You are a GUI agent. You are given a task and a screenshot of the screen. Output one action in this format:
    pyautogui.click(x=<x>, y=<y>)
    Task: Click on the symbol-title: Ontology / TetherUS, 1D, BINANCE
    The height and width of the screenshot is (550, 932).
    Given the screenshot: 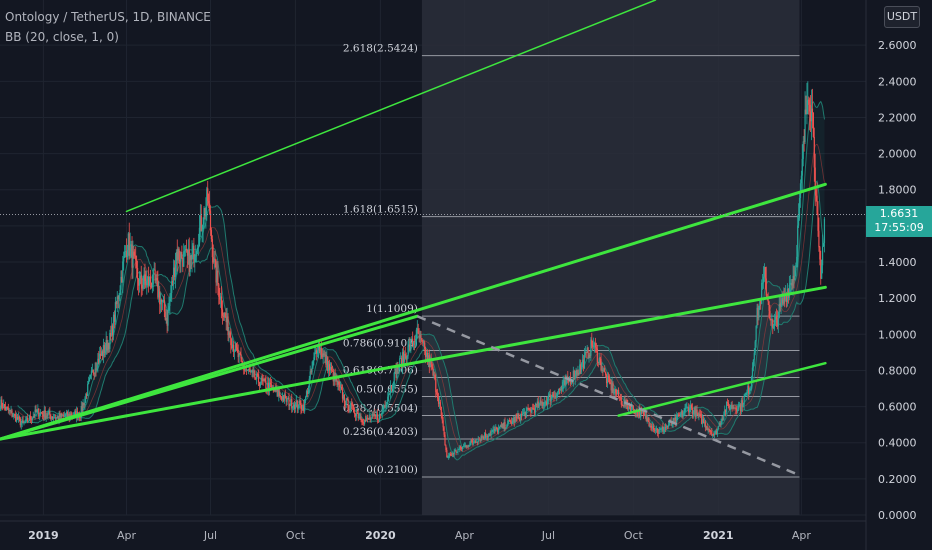 What is the action you would take?
    pyautogui.click(x=108, y=17)
    